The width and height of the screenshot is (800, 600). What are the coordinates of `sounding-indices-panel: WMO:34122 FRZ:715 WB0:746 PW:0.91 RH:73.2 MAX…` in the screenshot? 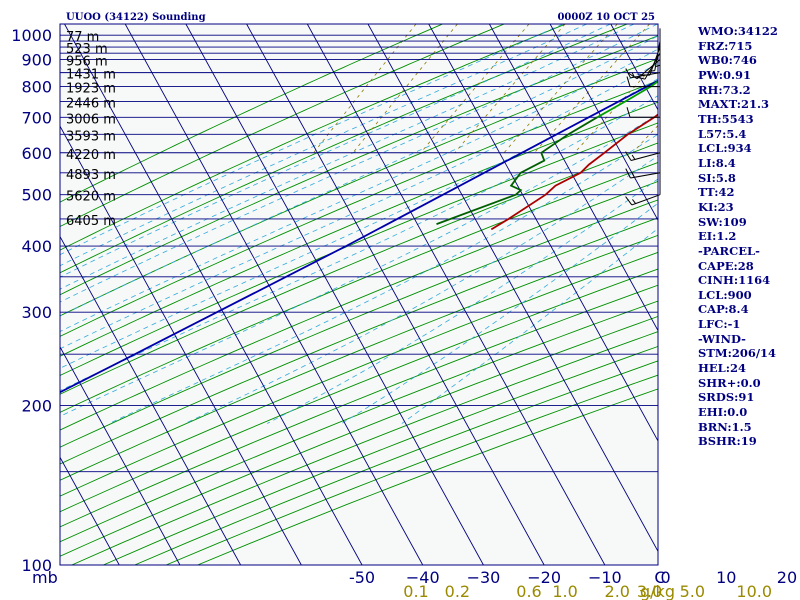 It's located at (748, 236).